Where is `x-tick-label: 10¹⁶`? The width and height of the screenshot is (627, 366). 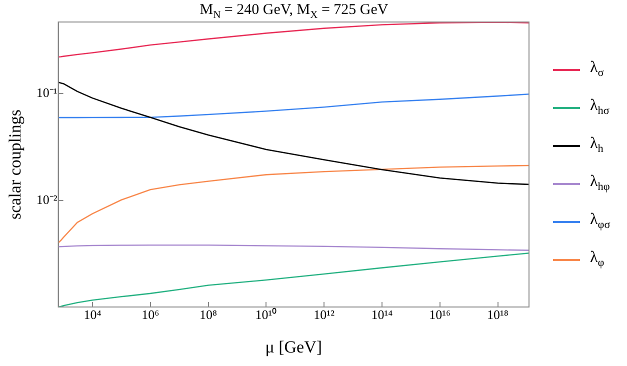
x-tick-label: 10¹⁶ is located at coordinates (440, 314).